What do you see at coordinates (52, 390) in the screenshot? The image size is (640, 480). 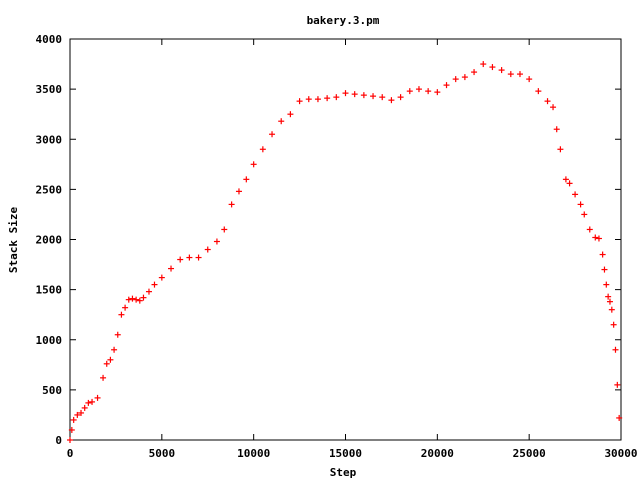 I see `y-tick-label: 500` at bounding box center [52, 390].